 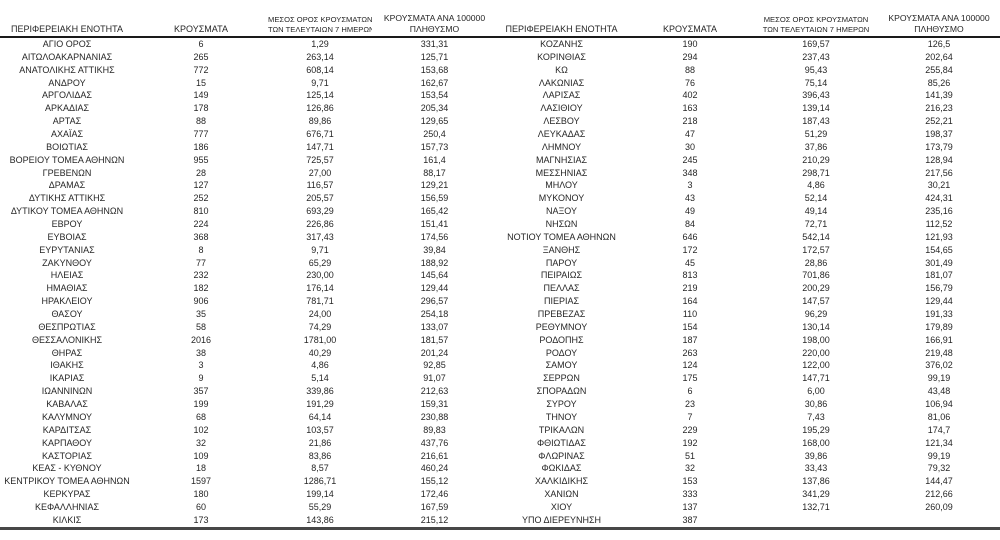 What do you see at coordinates (67, 301) in the screenshot?
I see `region-cell: ΗΡΑΚΛΕΙΟΥ` at bounding box center [67, 301].